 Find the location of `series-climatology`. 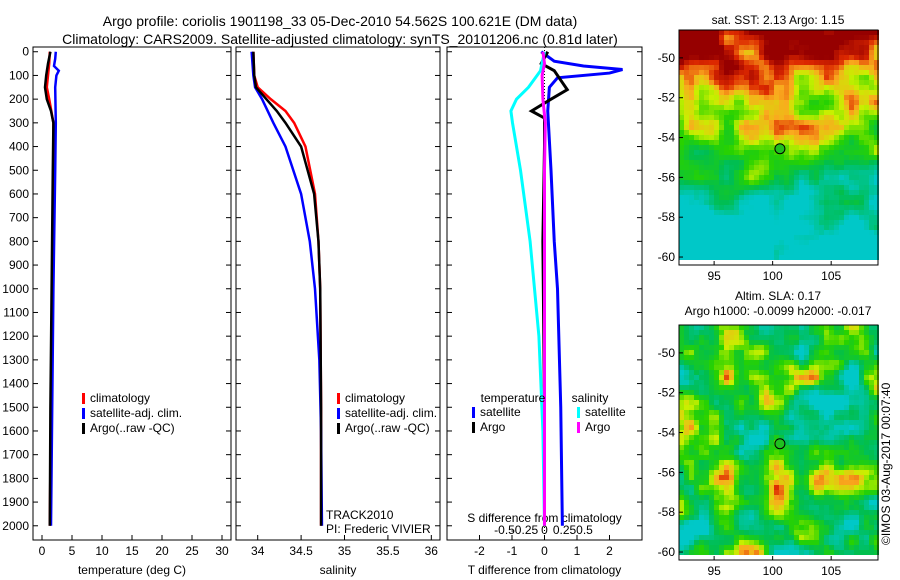

series-climatology is located at coordinates (287, 288).